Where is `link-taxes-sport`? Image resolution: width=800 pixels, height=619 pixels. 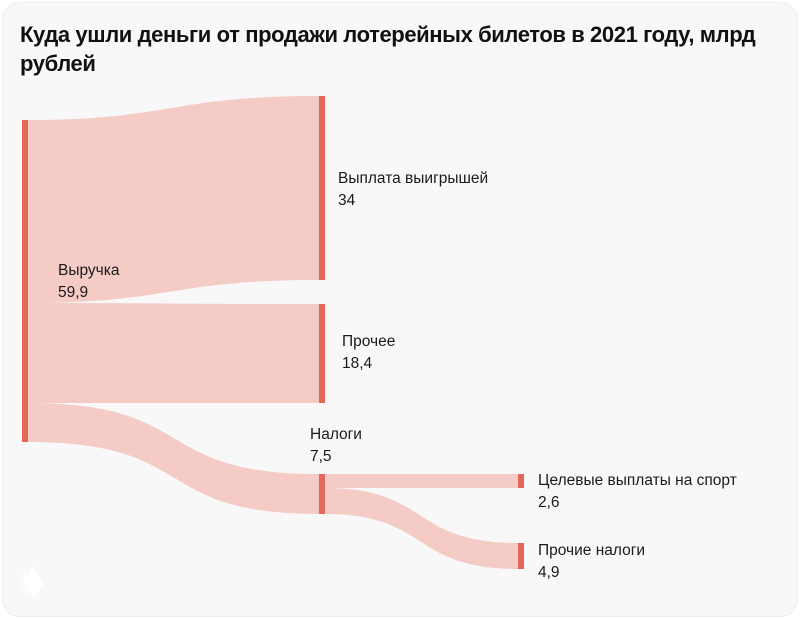
link-taxes-sport is located at coordinates (421, 481).